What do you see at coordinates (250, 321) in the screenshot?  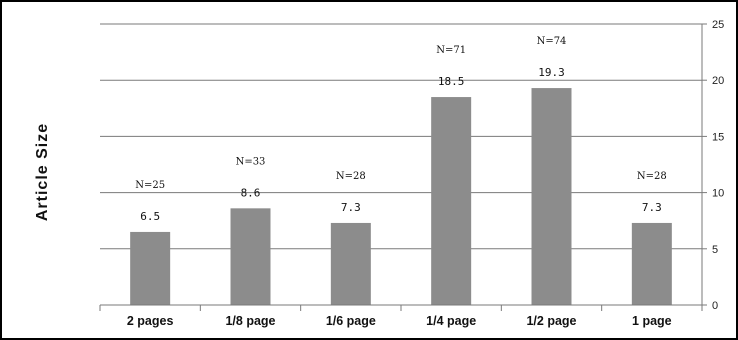 I see `category-label: 1/8 page` at bounding box center [250, 321].